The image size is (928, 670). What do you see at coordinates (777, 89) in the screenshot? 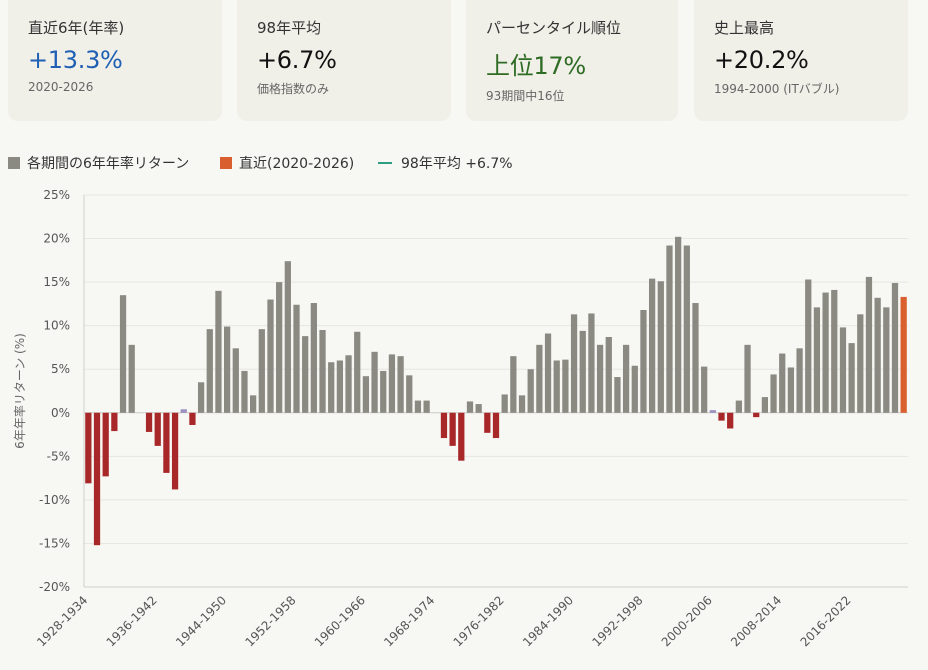
I see `card-sub: 1994-2000 (ITバブル)` at bounding box center [777, 89].